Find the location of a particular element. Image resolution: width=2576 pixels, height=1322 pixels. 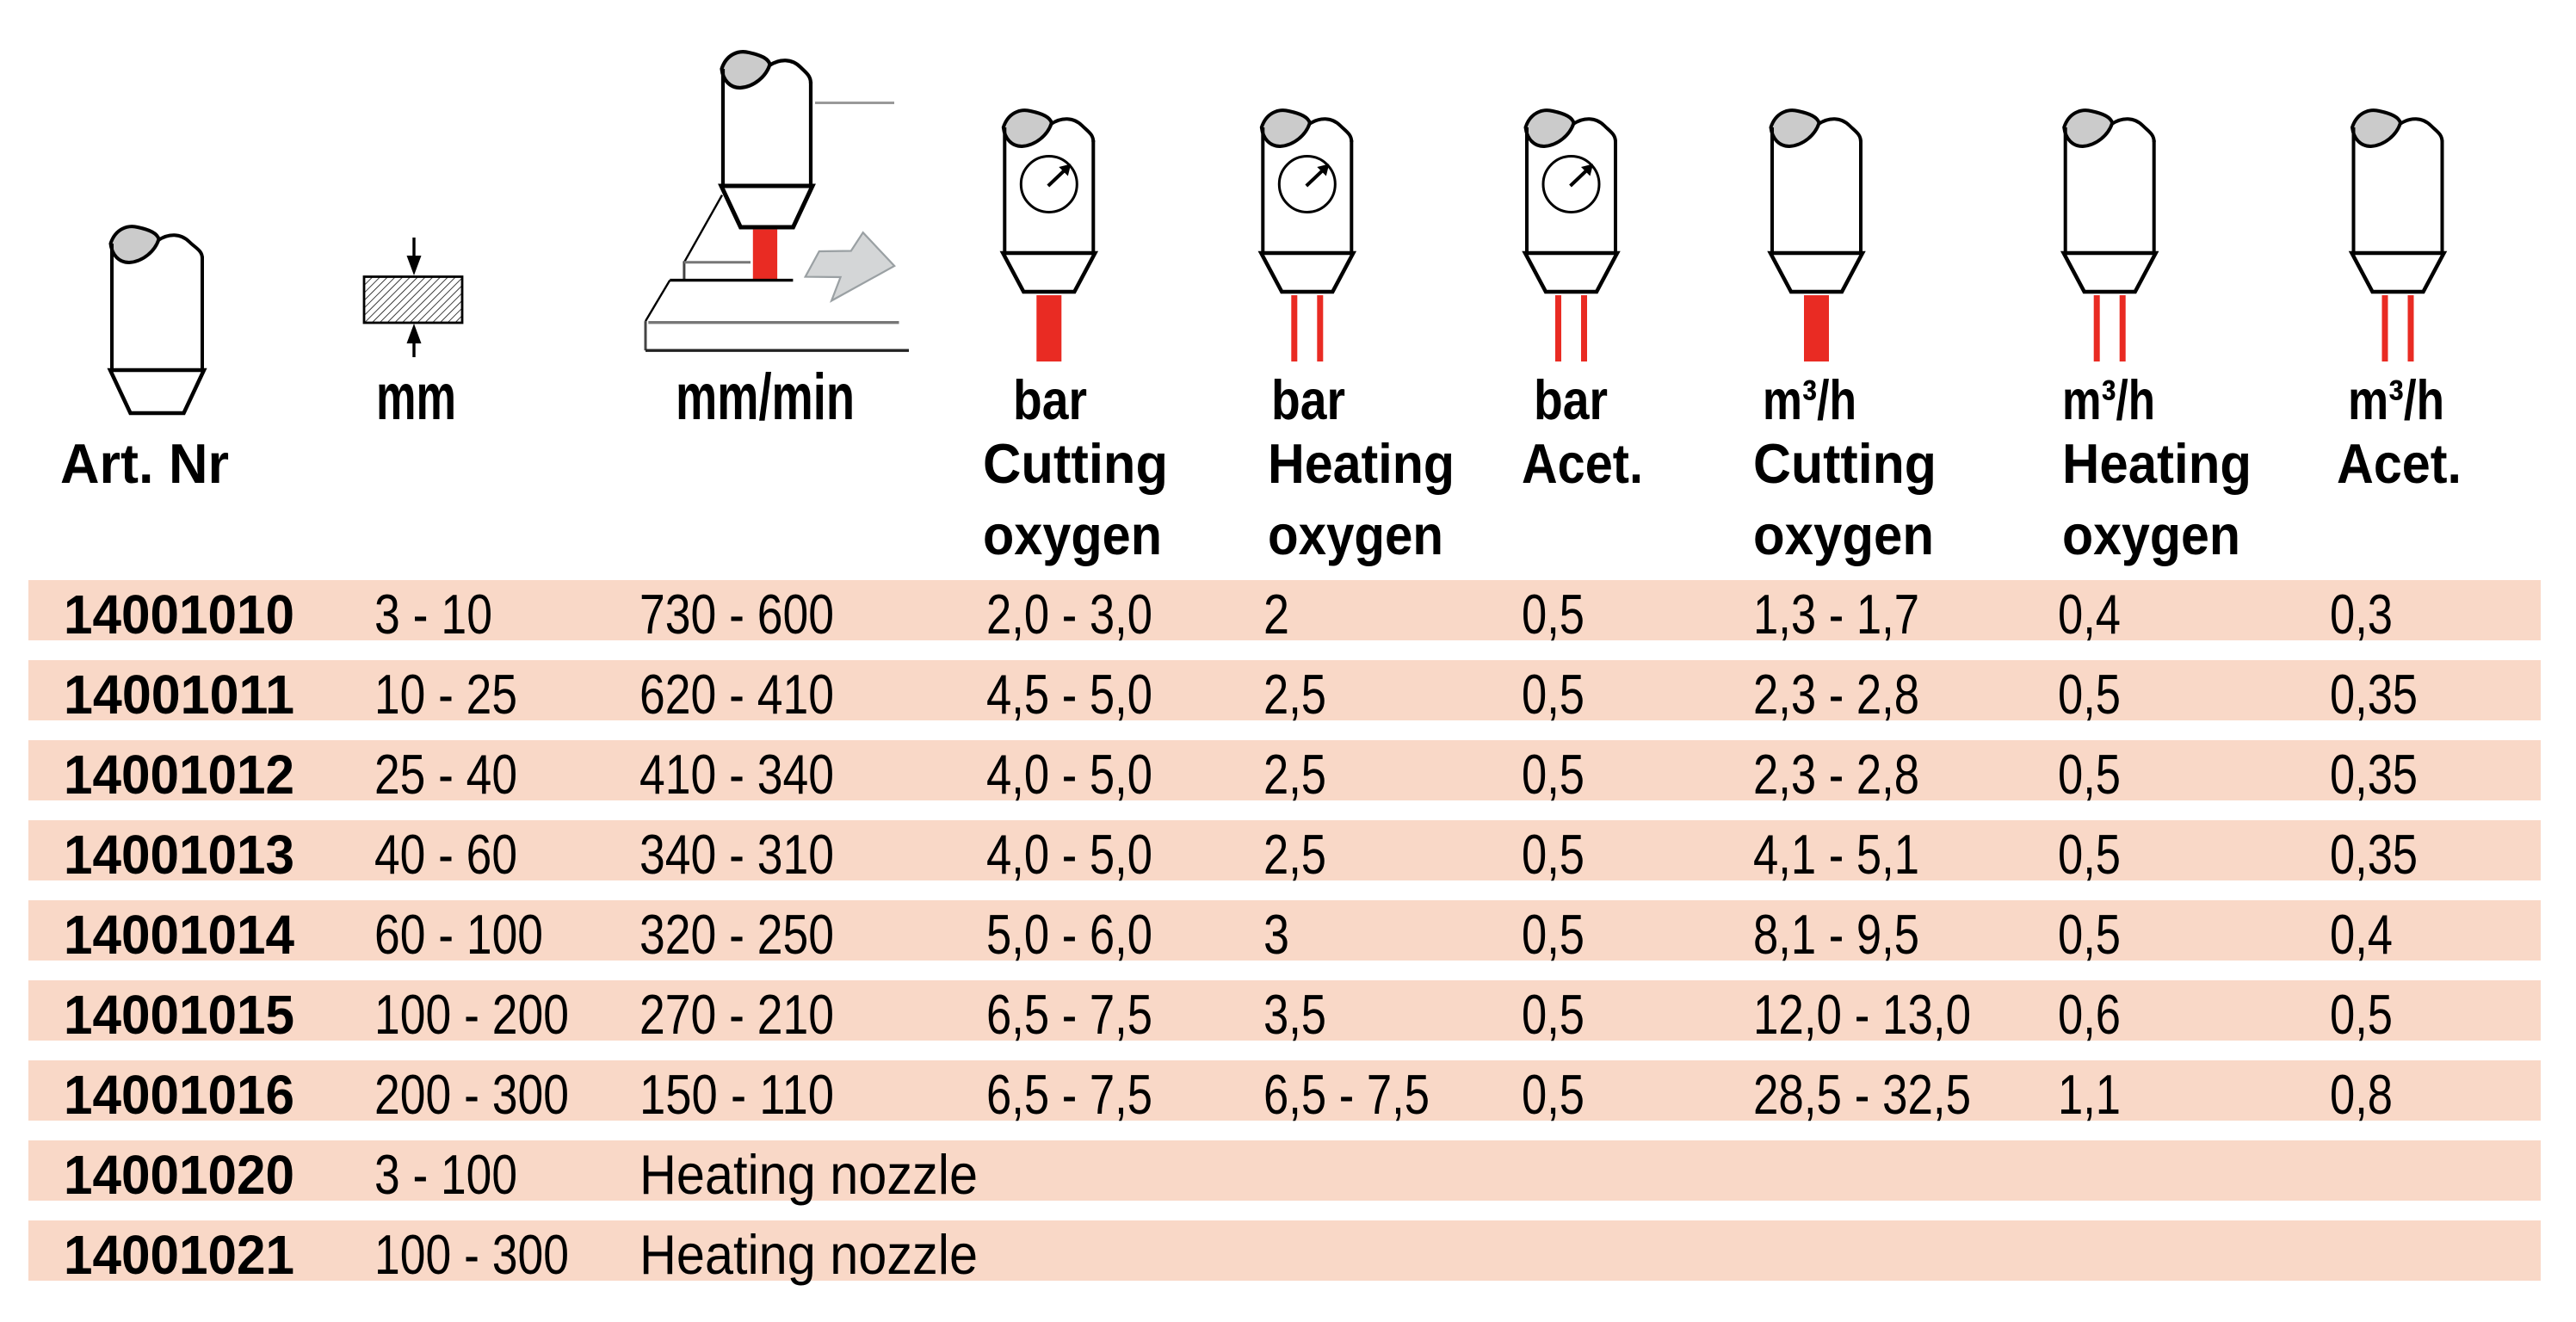

svg-text: 0,3 is located at coordinates (2361, 615).